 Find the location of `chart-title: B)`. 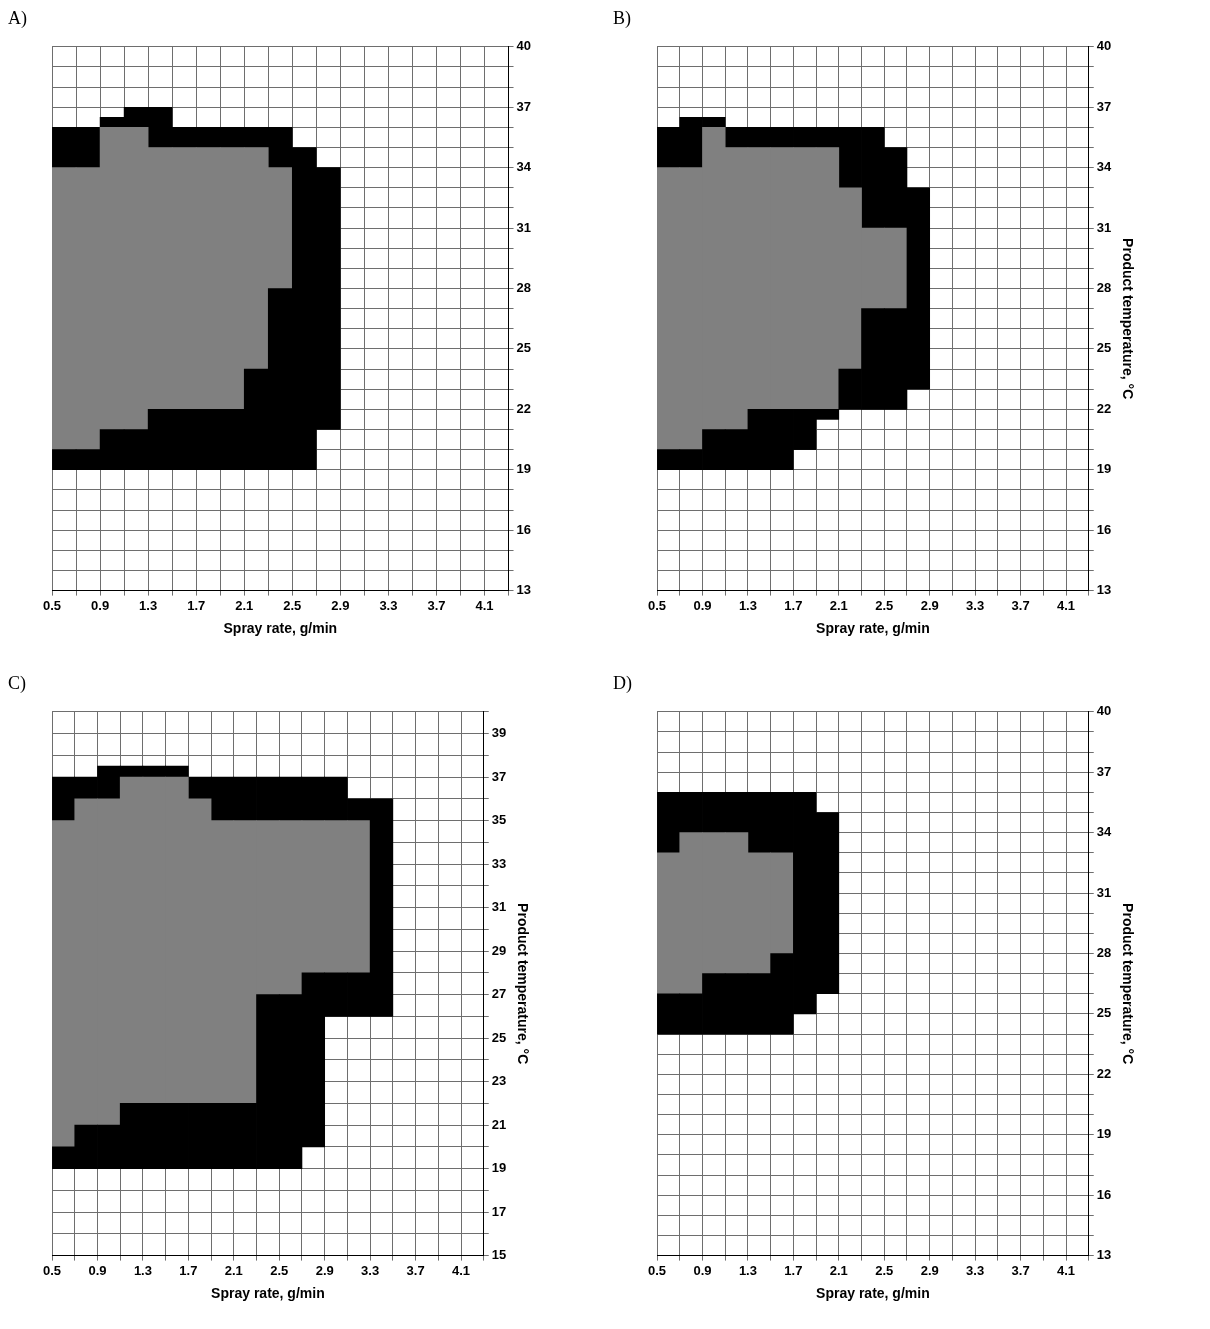

chart-title: B) is located at coordinates (622, 18).